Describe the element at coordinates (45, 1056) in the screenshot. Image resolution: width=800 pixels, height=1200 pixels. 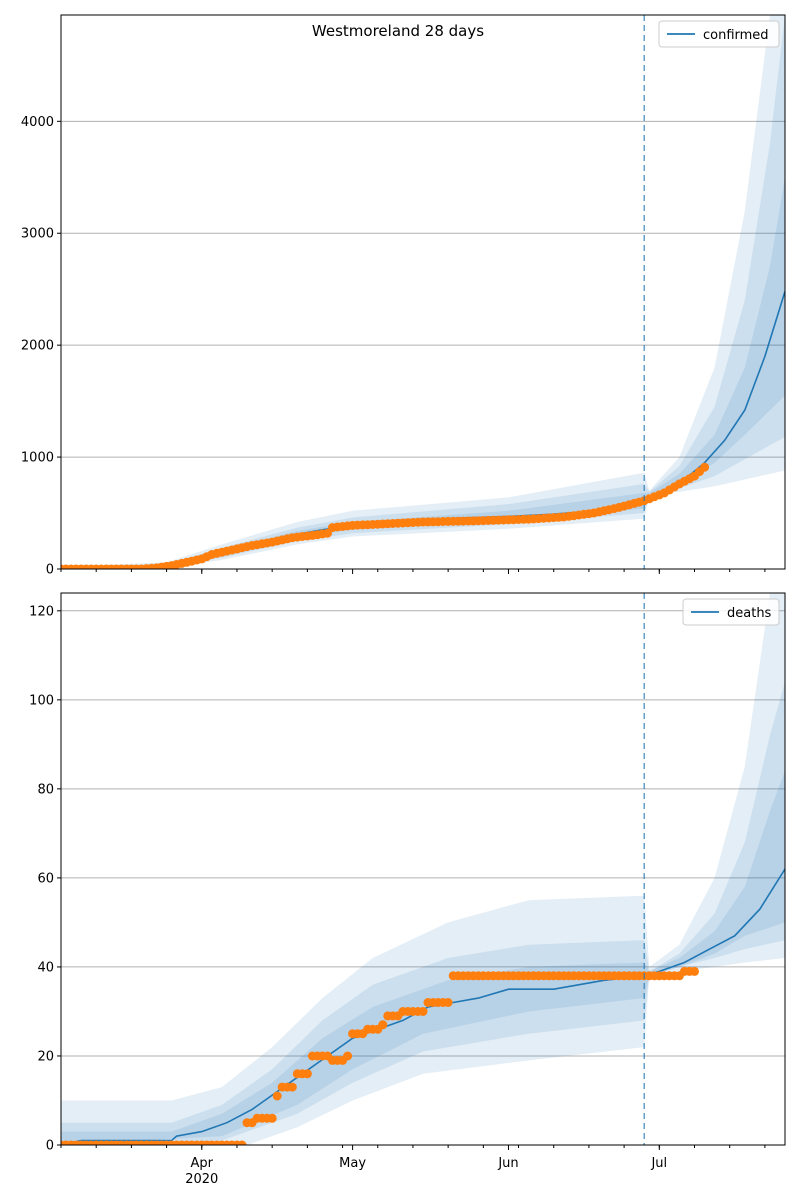
I see `y-tick-label: 20` at that location.